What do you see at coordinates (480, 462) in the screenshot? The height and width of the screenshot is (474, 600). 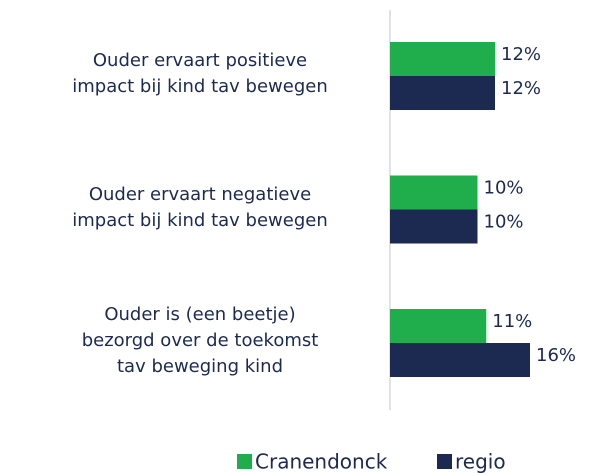 I see `legend-label: regio` at bounding box center [480, 462].